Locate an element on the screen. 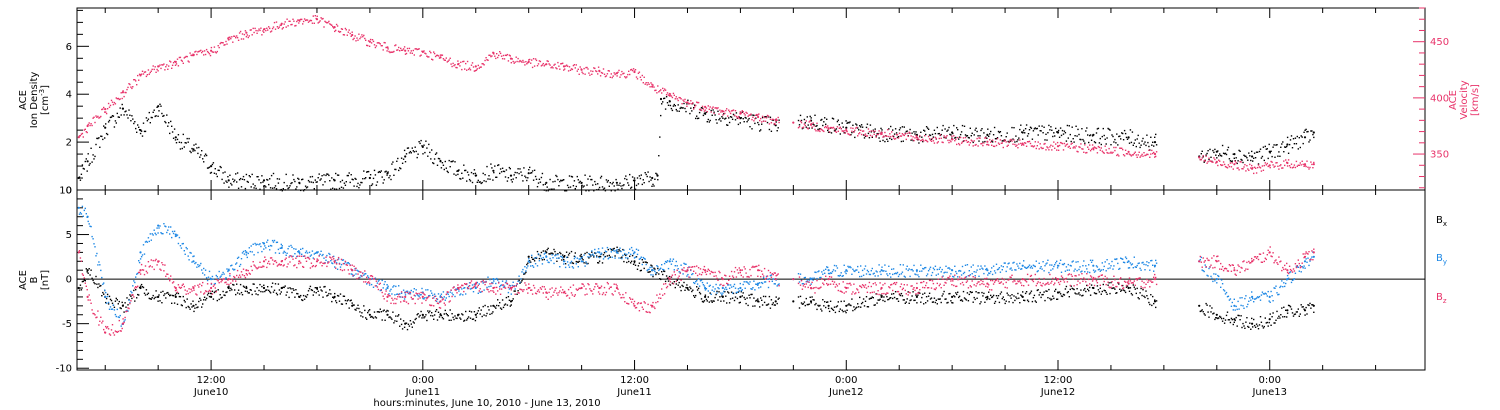  velocity-series-point is located at coordinates (564, 66).